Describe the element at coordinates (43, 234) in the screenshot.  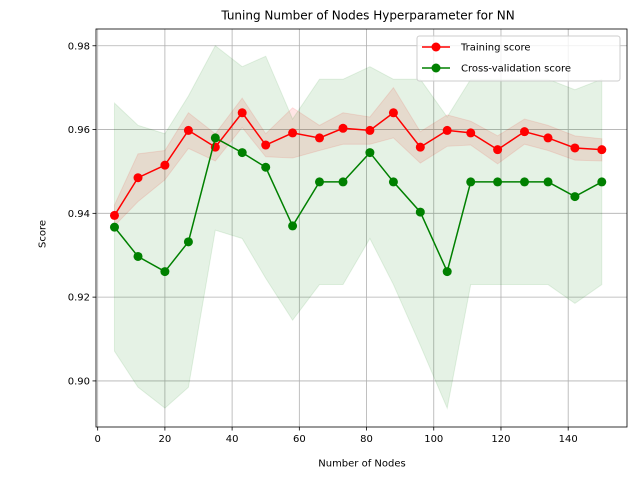
I see `y-axis-title: Score` at that location.